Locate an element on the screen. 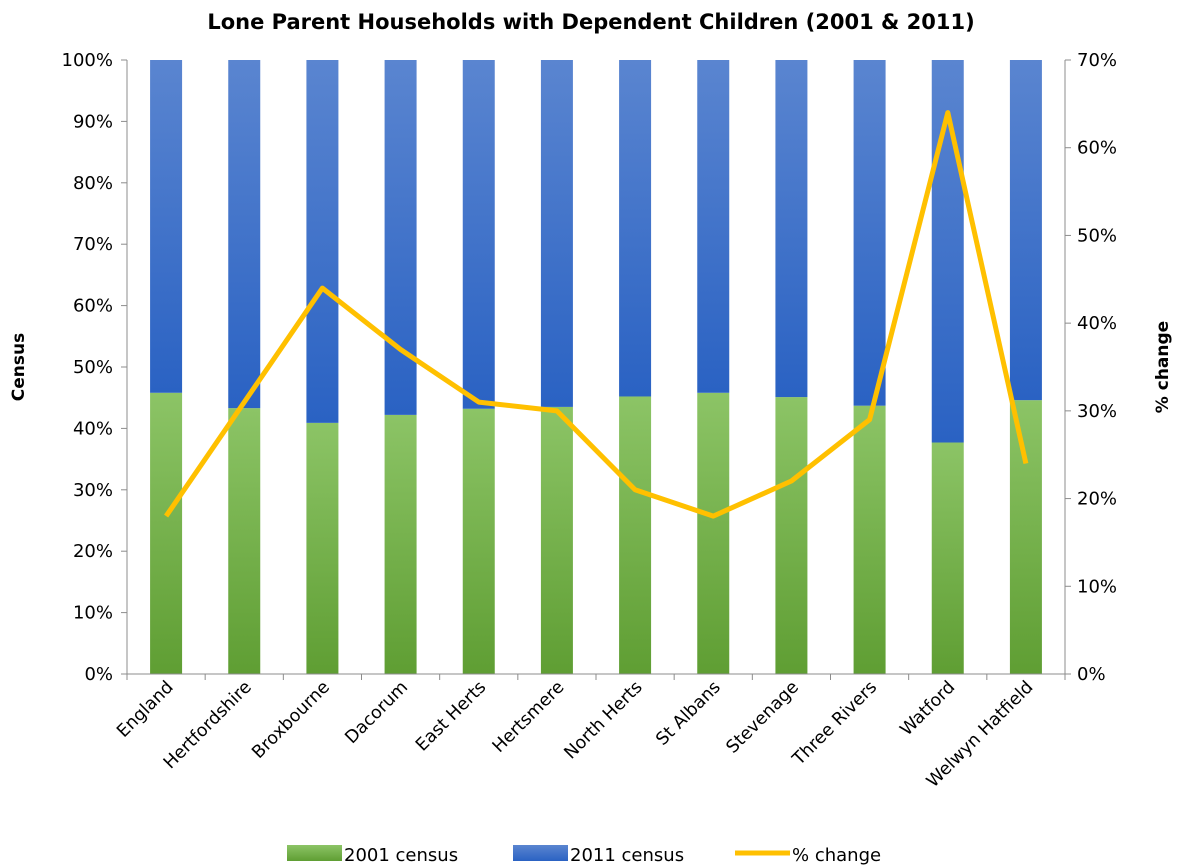  category-label: Hertsmere is located at coordinates (529, 717).